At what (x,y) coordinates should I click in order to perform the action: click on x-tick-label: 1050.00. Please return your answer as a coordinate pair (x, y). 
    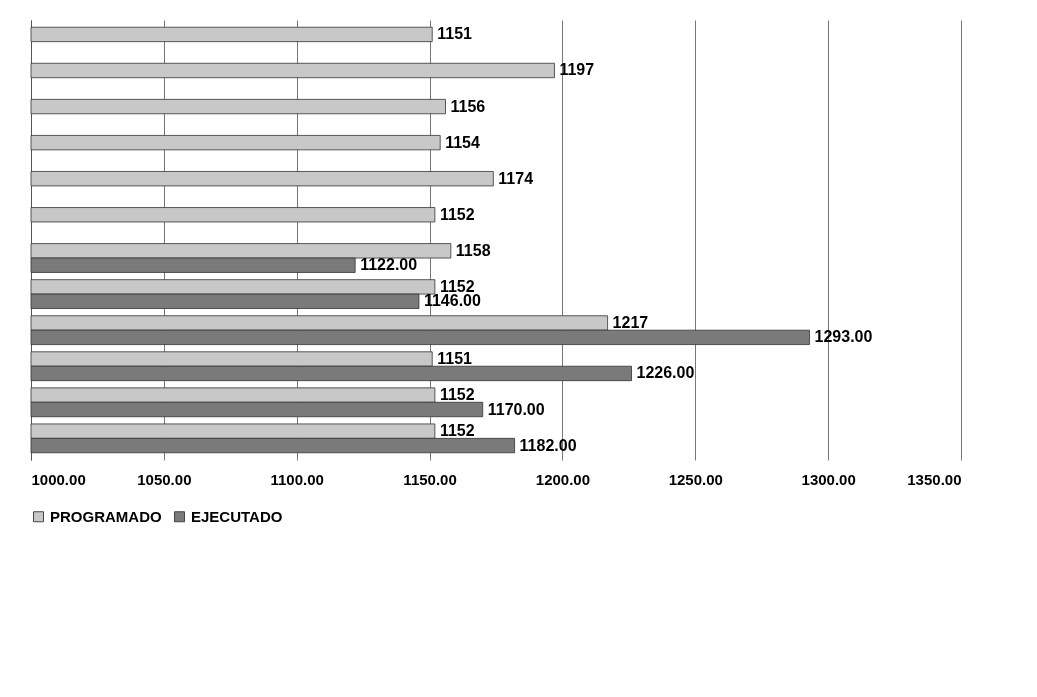
    Looking at the image, I should click on (164, 479).